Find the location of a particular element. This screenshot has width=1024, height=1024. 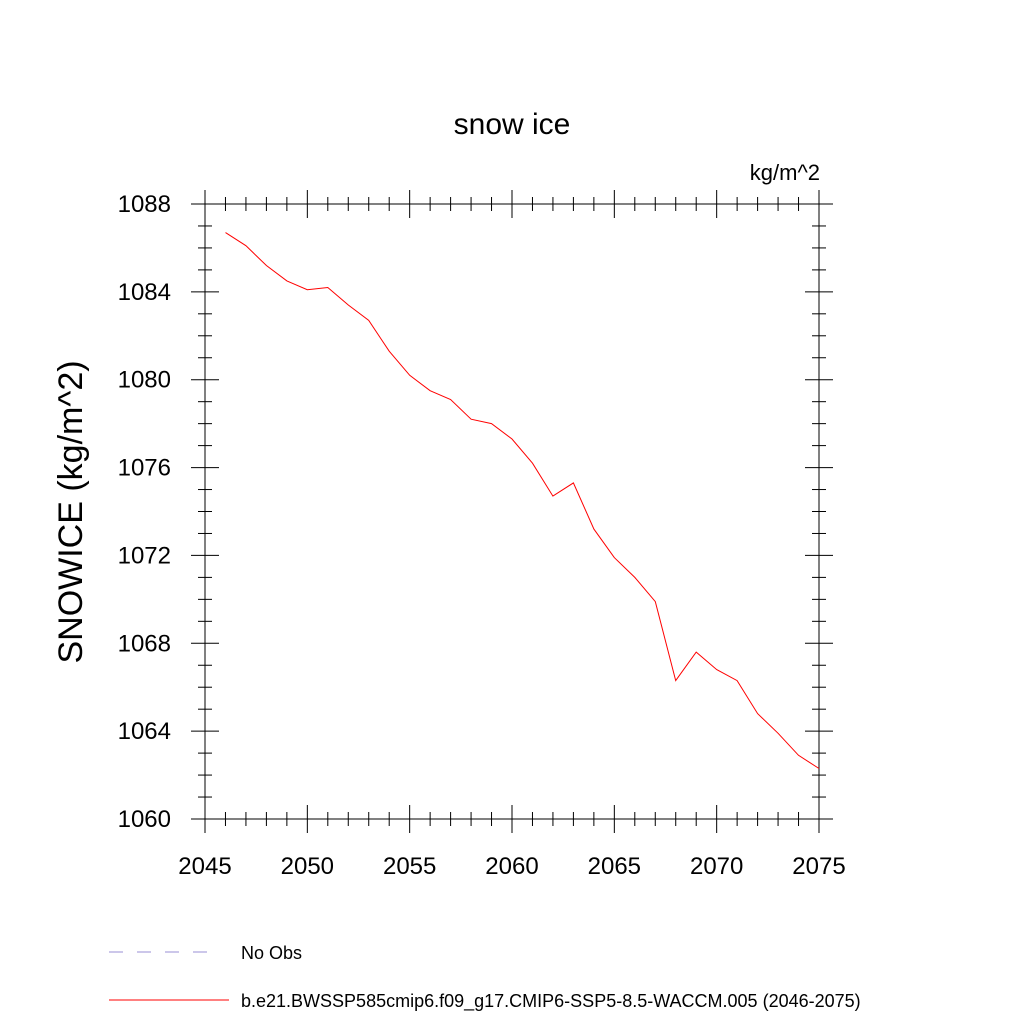

x-tick-label: 2075 is located at coordinates (818, 866).